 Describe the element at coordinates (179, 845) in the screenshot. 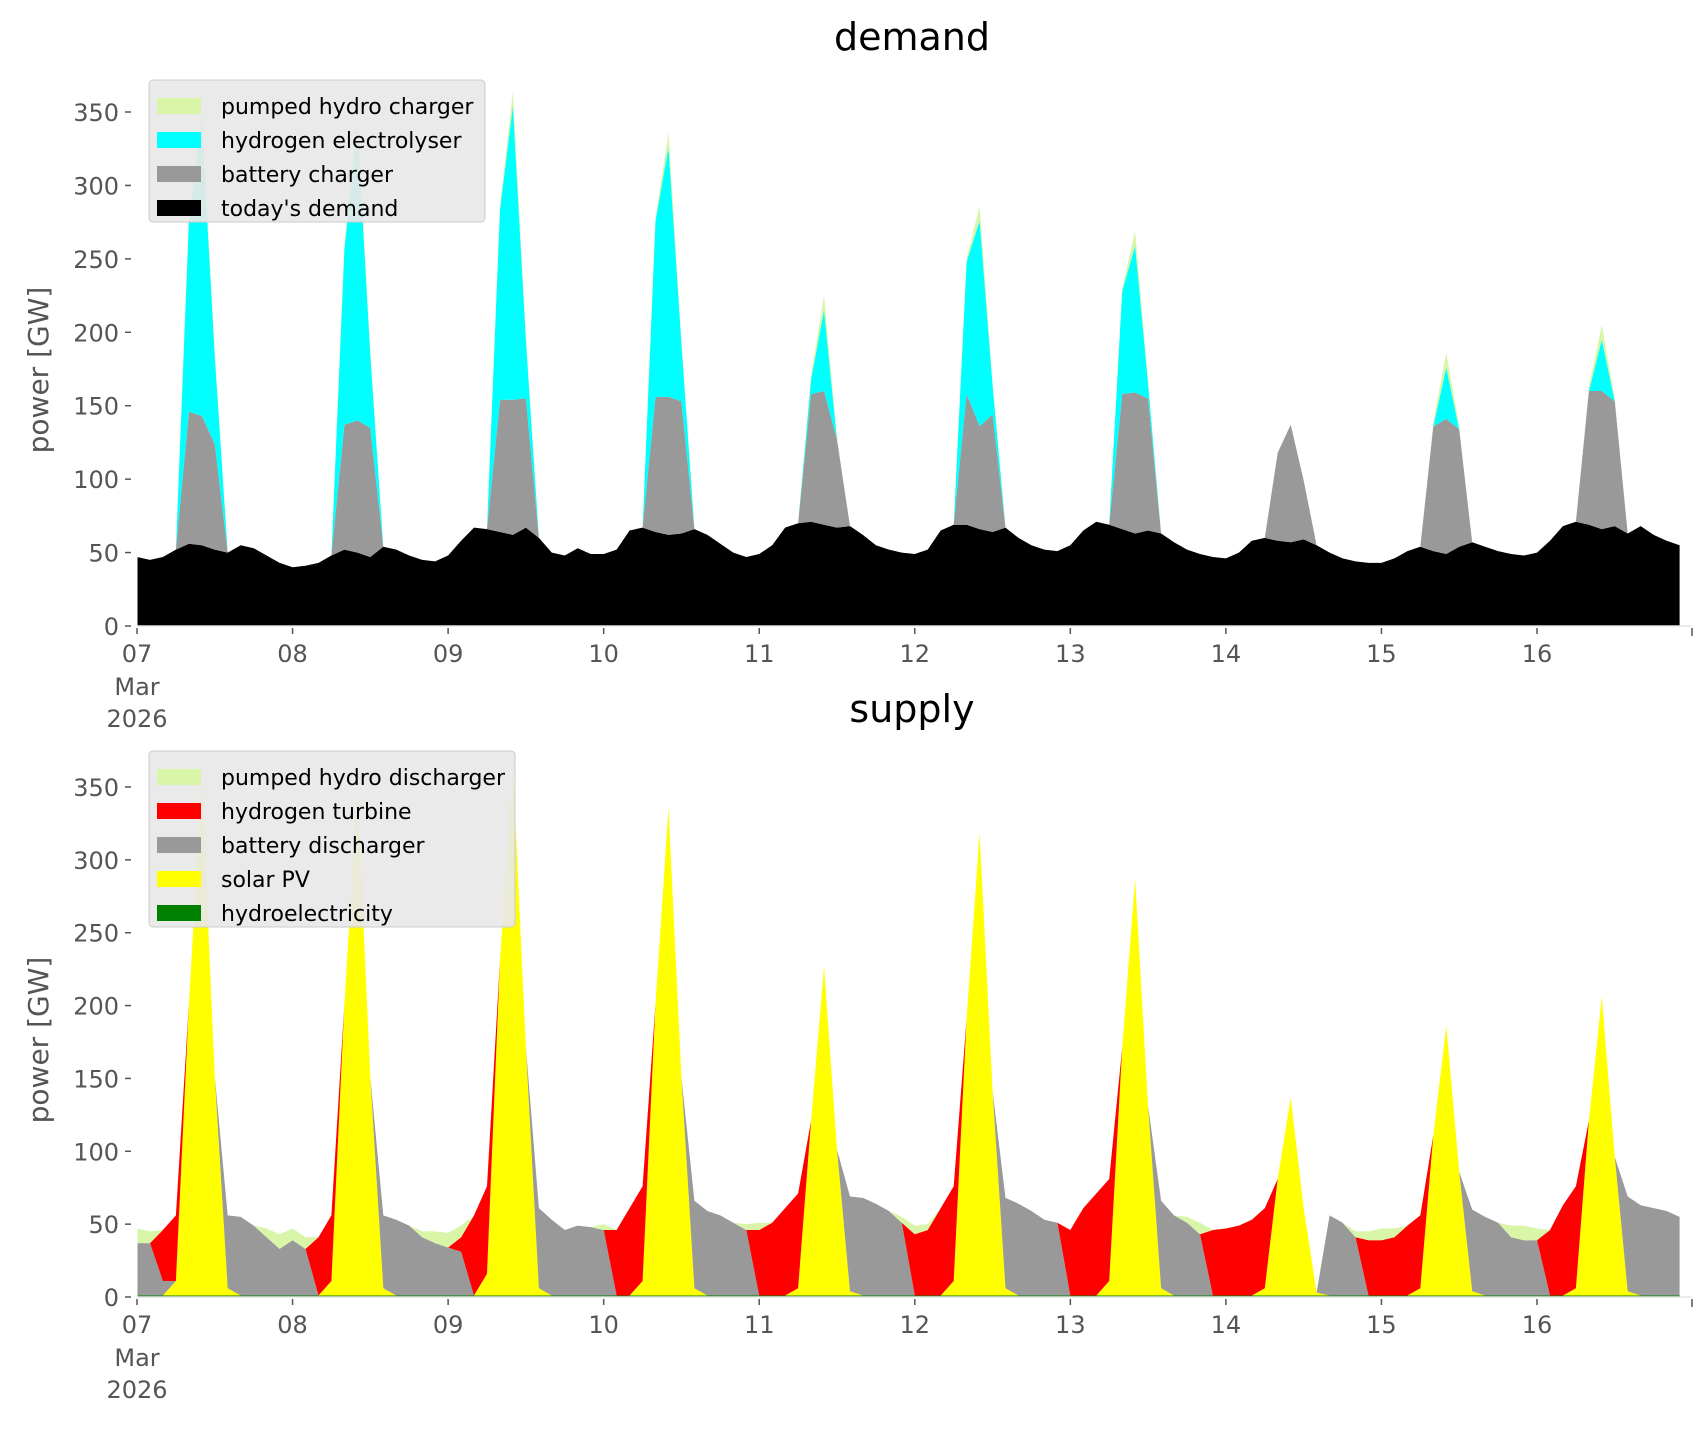

I see `battery-discharger-legend-swatch` at that location.